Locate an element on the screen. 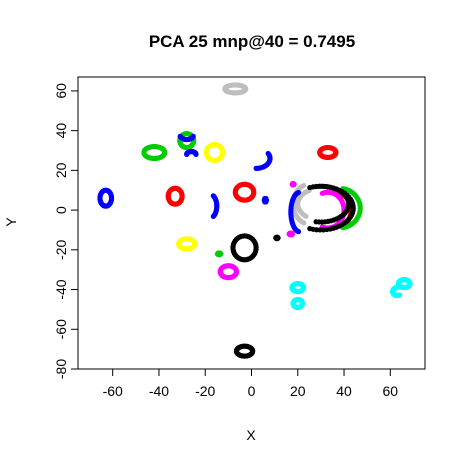  x-tick-label: 40 is located at coordinates (344, 391).